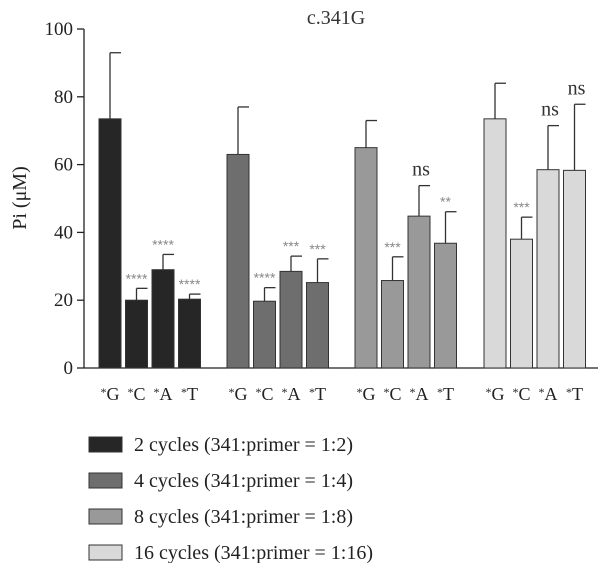 Image resolution: width=600 pixels, height=563 pixels. What do you see at coordinates (243, 481) in the screenshot?
I see `legend-label: 4 cycles (341:primer = 1:4)` at bounding box center [243, 481].